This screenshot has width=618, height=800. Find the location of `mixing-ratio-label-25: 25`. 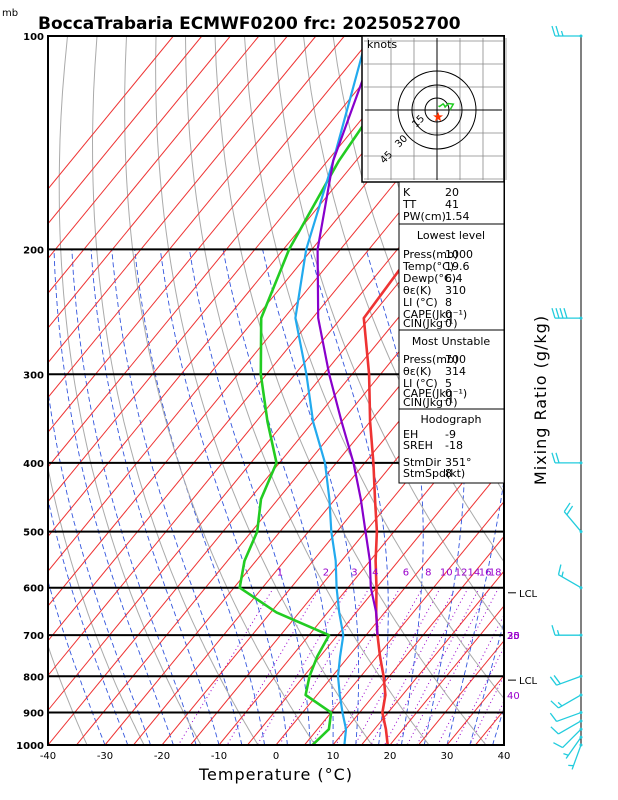

mixing-ratio-label-25: 25 is located at coordinates (513, 636).